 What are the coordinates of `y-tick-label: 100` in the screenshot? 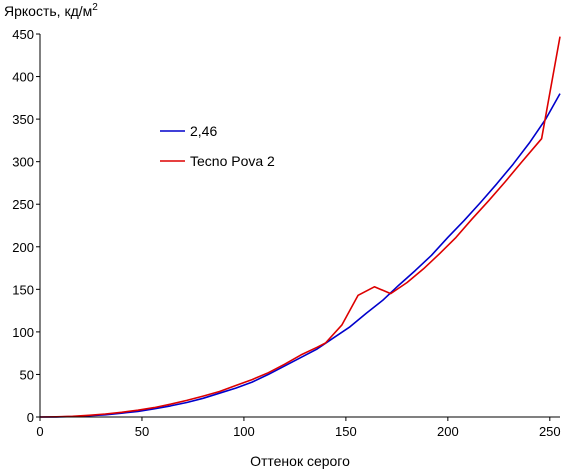 It's located at (23, 332).